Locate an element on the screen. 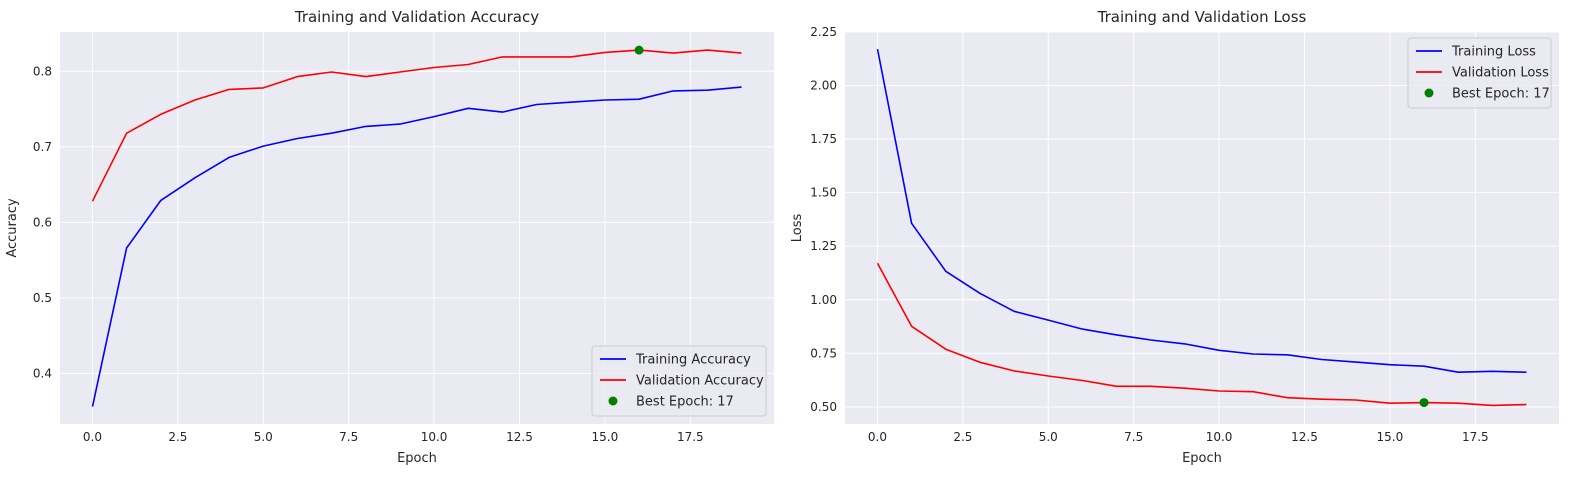  y-tick-label: 2.00 is located at coordinates (823, 86).